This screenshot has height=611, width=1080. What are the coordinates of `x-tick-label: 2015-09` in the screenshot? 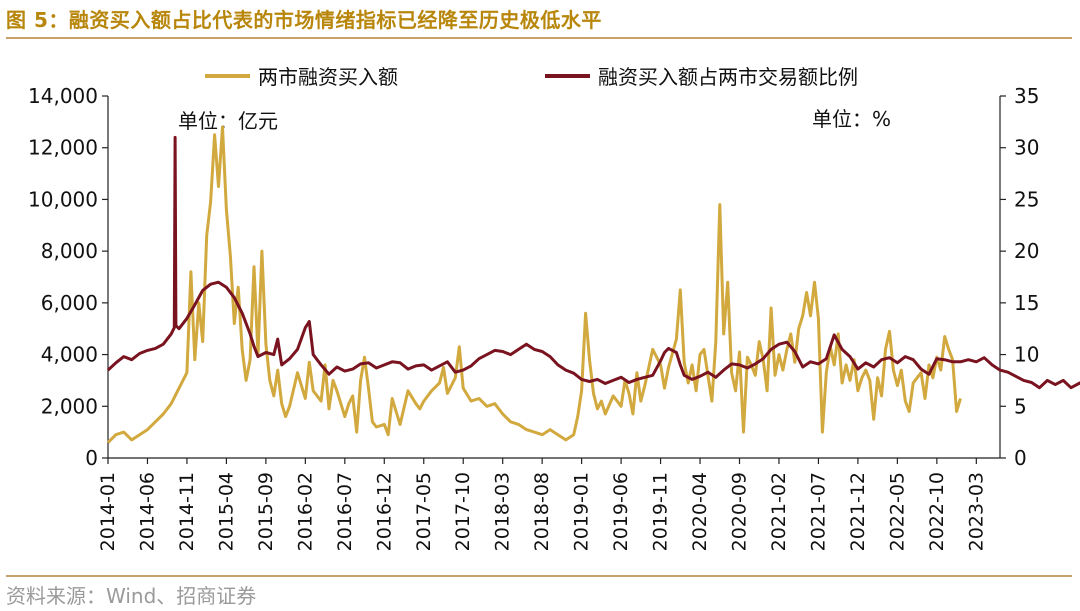 It's located at (266, 511).